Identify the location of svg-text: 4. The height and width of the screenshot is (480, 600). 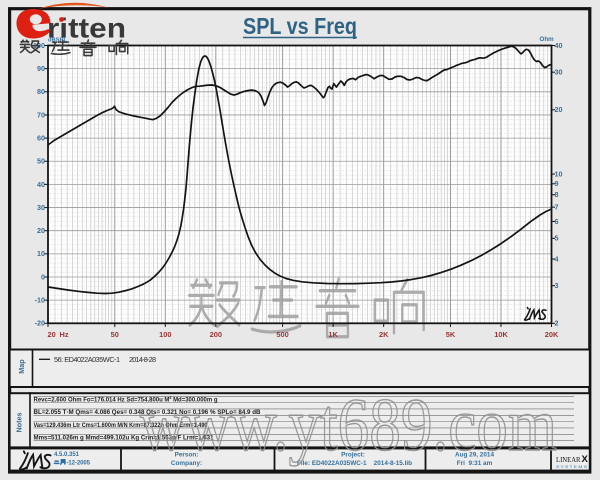
(557, 258).